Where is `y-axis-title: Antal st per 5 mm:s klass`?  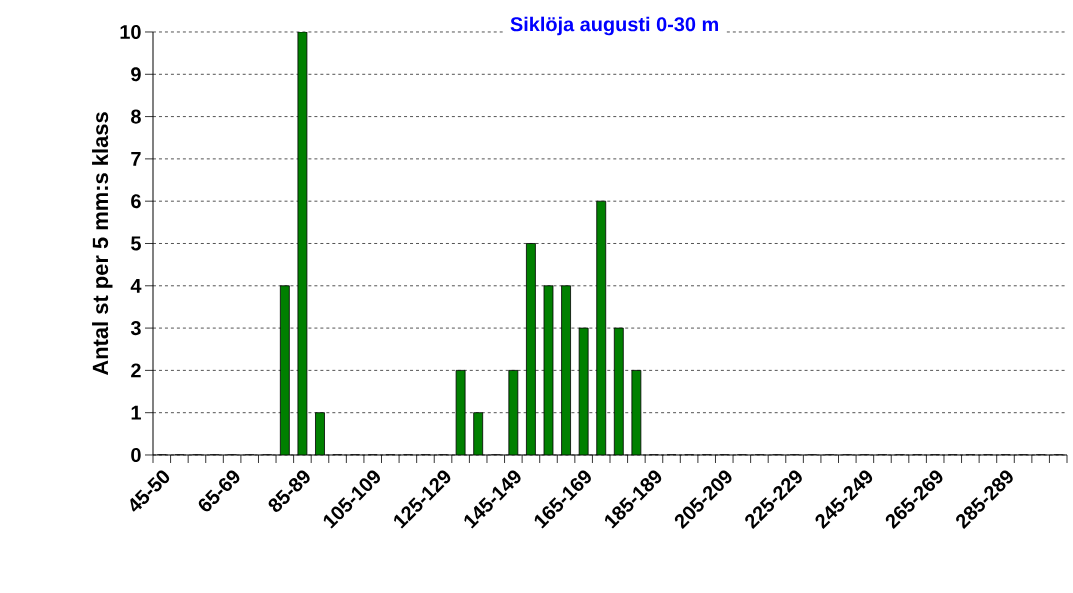 y-axis-title: Antal st per 5 mm:s klass is located at coordinates (102, 244).